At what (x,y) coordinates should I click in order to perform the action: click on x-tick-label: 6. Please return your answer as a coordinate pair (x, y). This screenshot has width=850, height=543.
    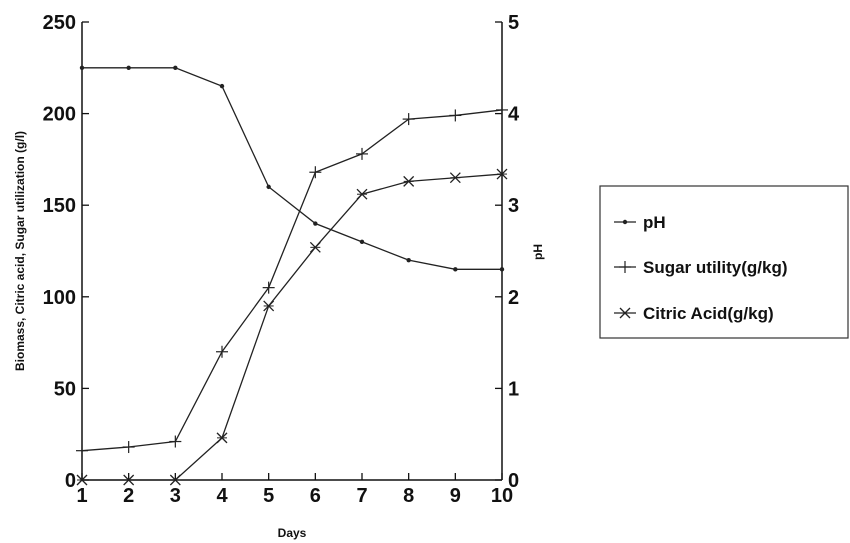
    Looking at the image, I should click on (315, 496).